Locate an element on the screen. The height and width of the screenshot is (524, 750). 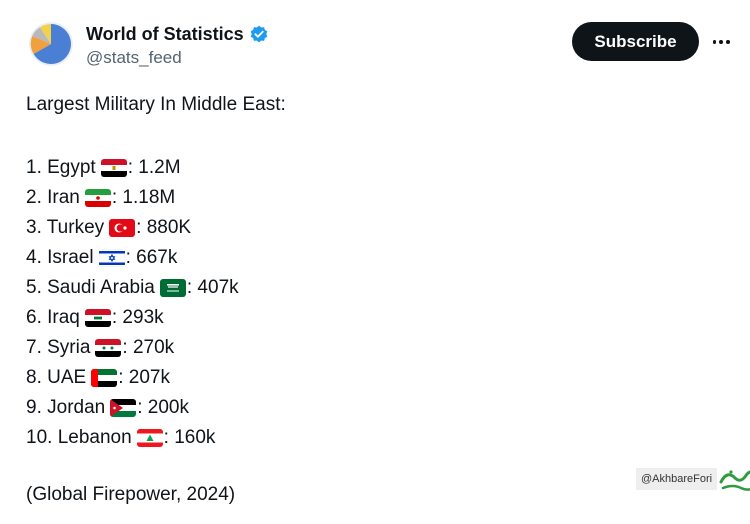
item-label: 6. Iraq is located at coordinates (53, 317).